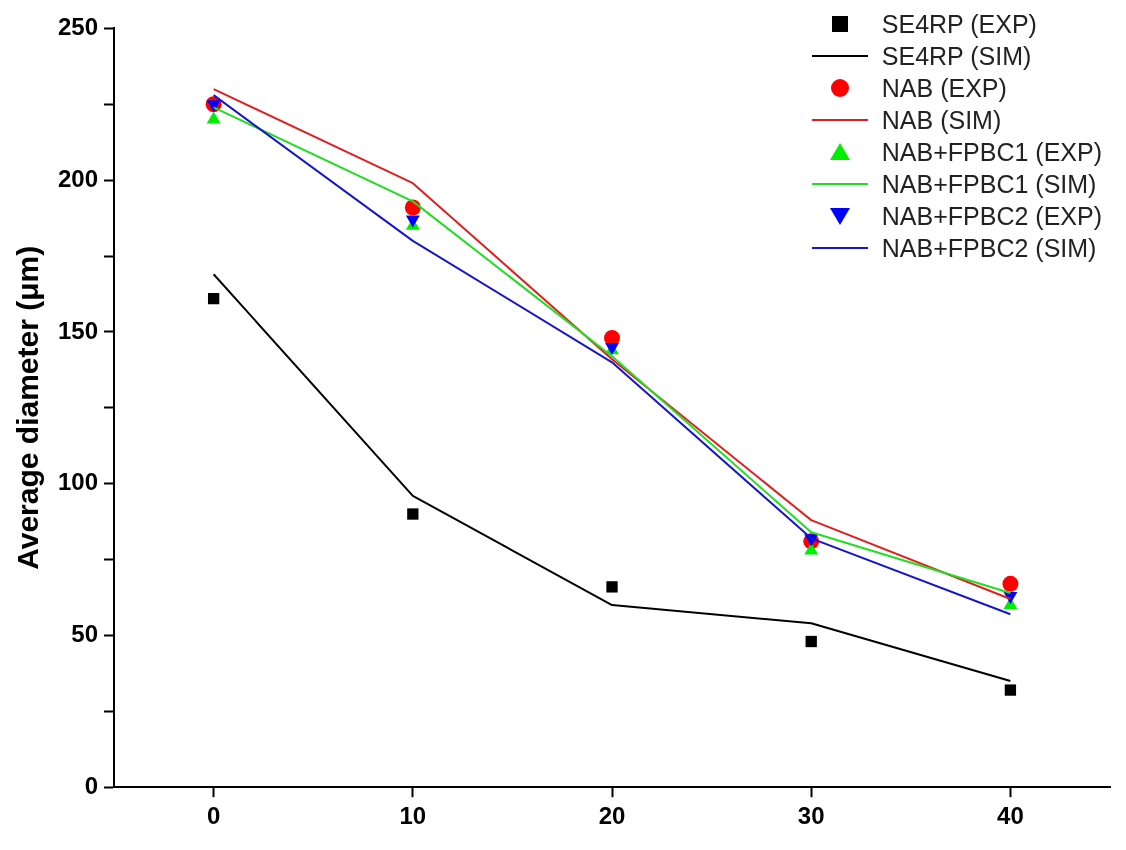 The height and width of the screenshot is (850, 1126). I want to click on y-axis-title: Average diameter (μm), so click(28, 407).